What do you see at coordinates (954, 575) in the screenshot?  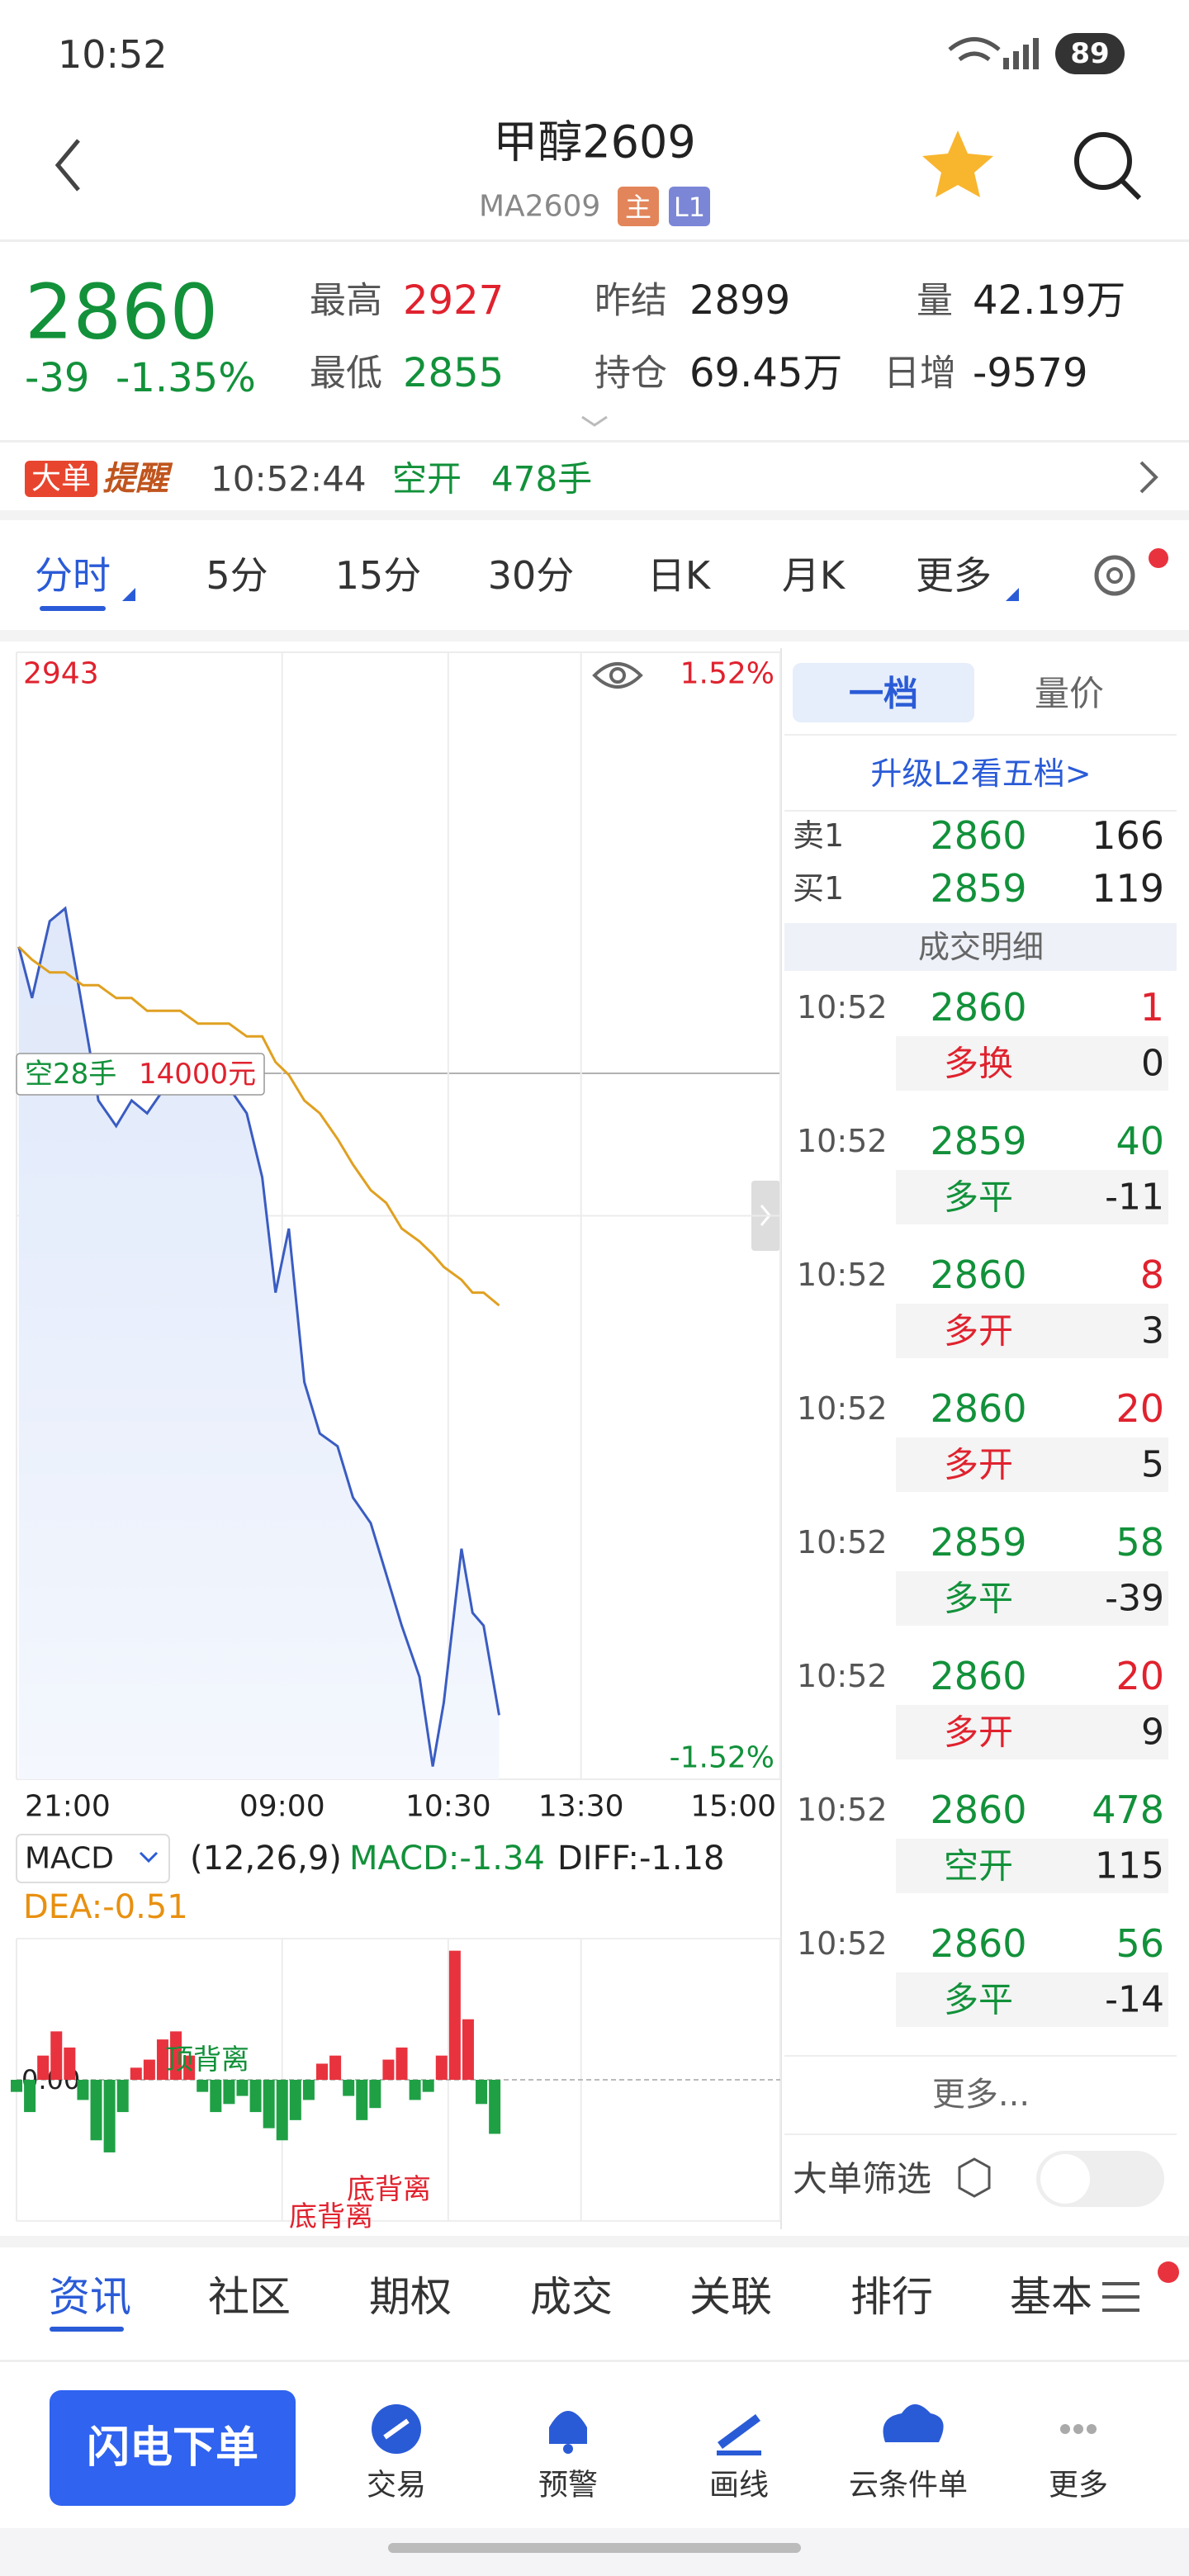 I see `period-tab: 更多` at bounding box center [954, 575].